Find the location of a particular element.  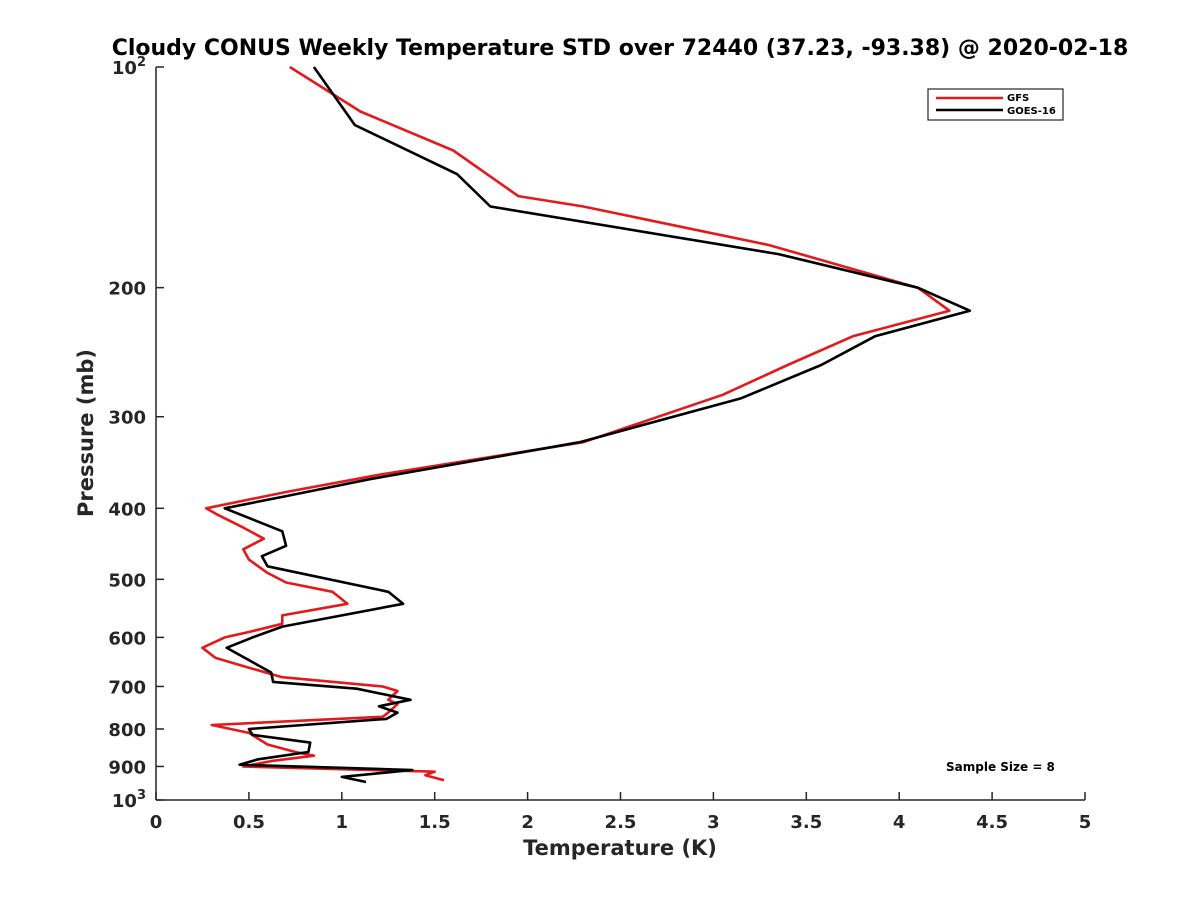

y-tick-label: 300 is located at coordinates (127, 418).